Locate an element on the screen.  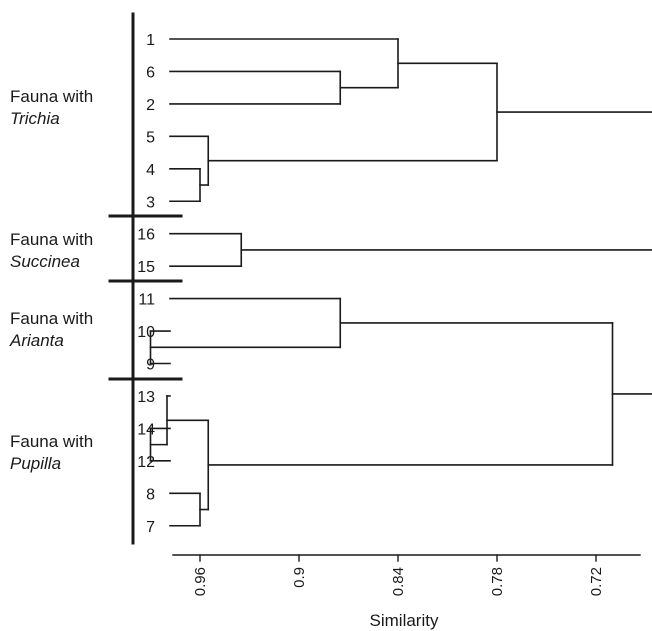
group-label-genus: Trichia is located at coordinates (35, 118).